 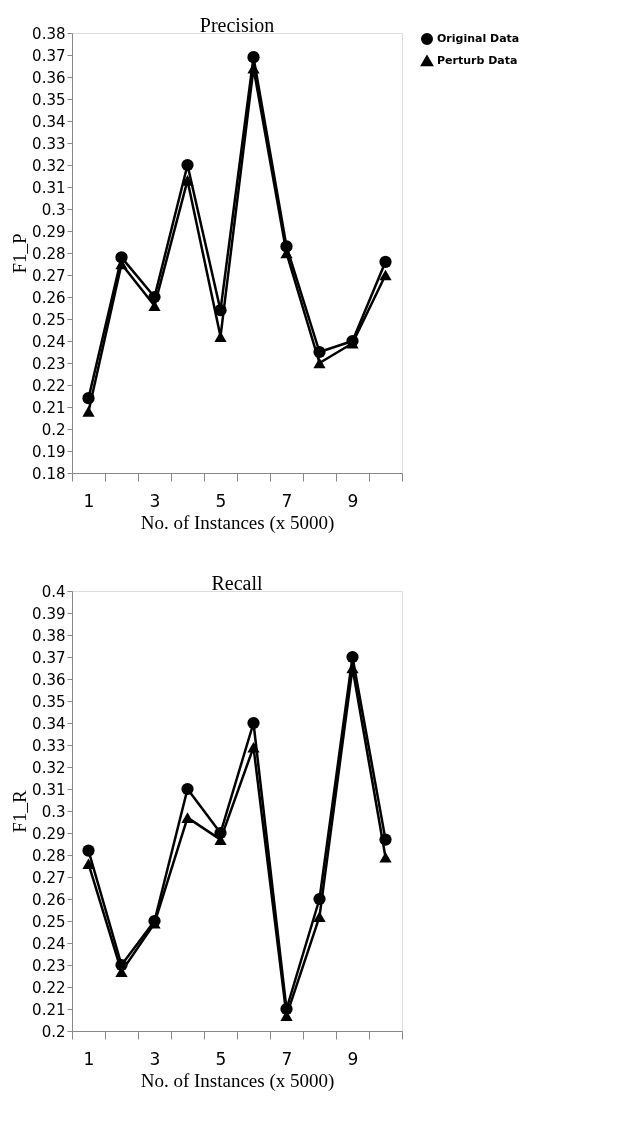 What do you see at coordinates (477, 60) in the screenshot?
I see `legend-label: Perturb Data` at bounding box center [477, 60].